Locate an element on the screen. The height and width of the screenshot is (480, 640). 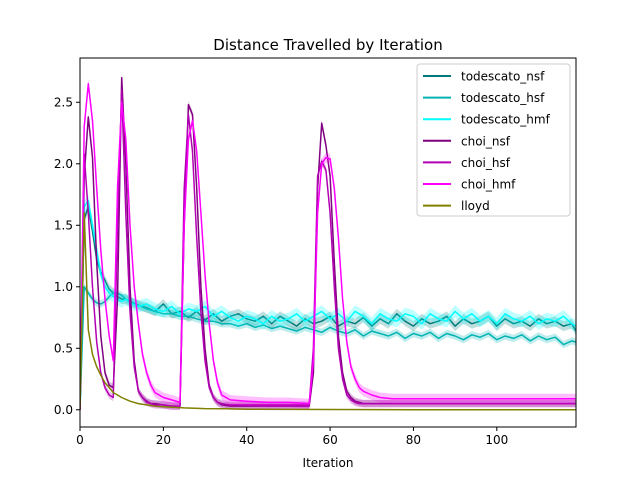
x-tick-label: 100 is located at coordinates (496, 440).